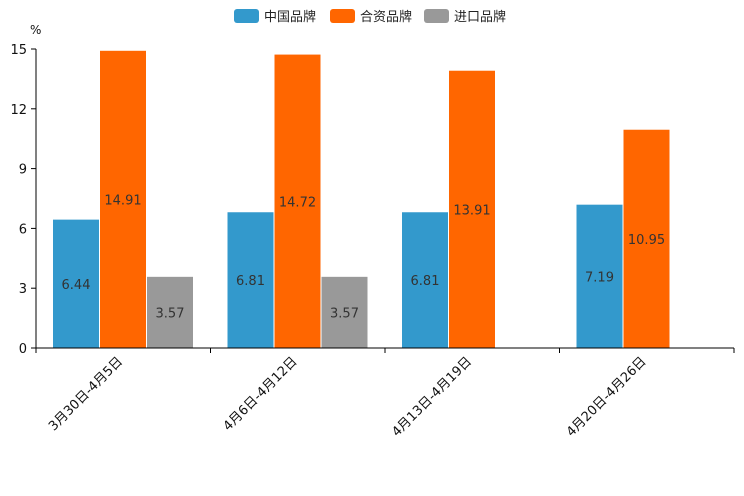 The height and width of the screenshot is (496, 744). Describe the element at coordinates (432, 397) in the screenshot. I see `x-tick-label: 4月13日-4月19日` at that location.